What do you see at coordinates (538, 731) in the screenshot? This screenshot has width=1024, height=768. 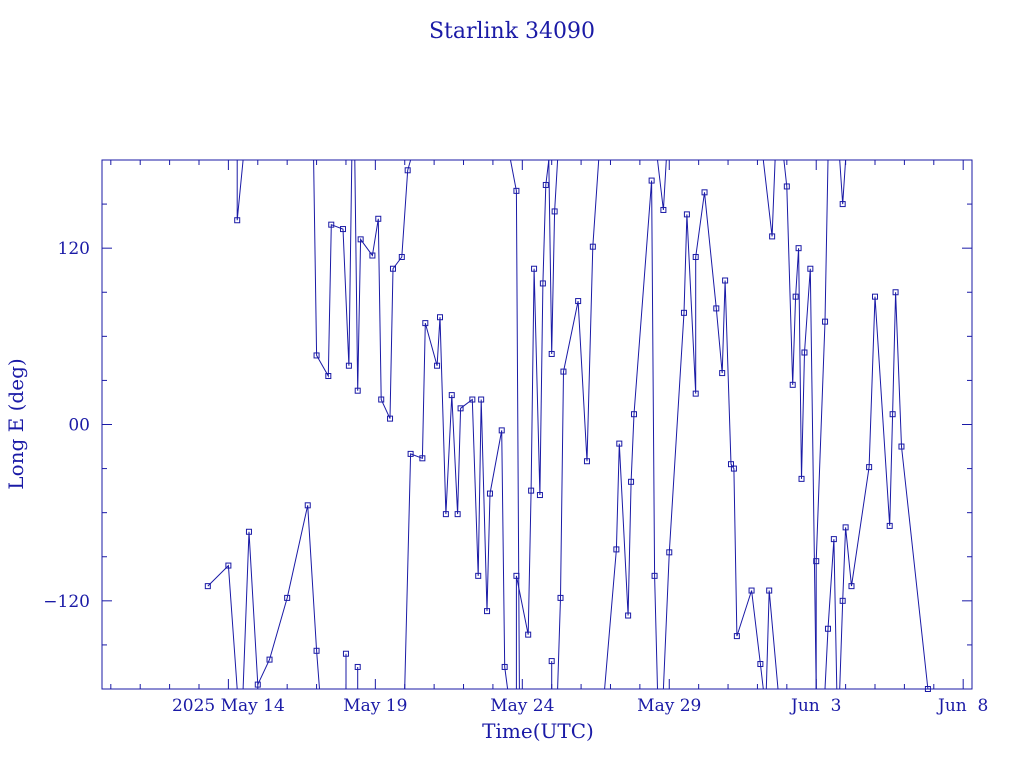 I see `x-axis-label: Time(UTC)` at bounding box center [538, 731].